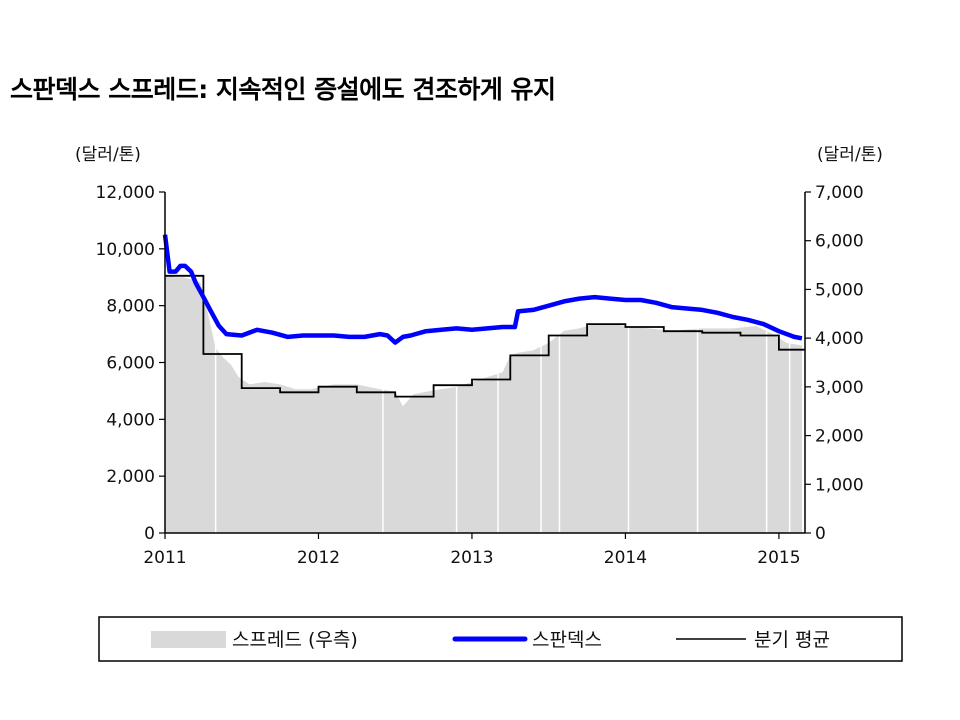 The width and height of the screenshot is (960, 720). Describe the element at coordinates (125, 250) in the screenshot. I see `left-tick-label: 10,000` at that location.